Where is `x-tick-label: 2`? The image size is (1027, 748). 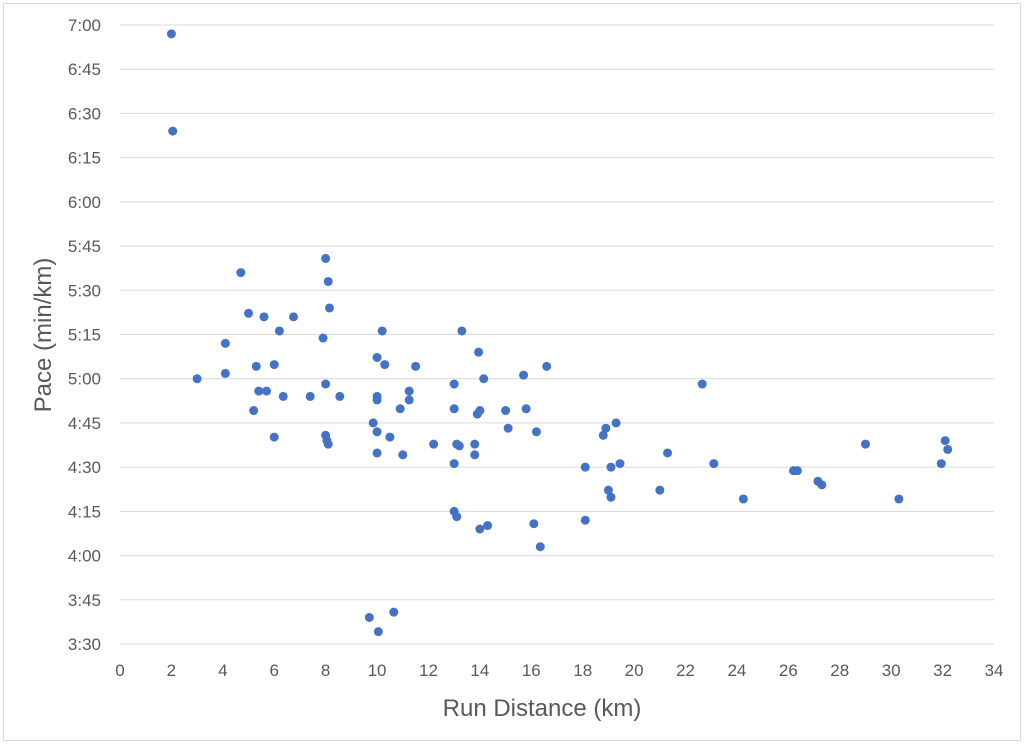 x-tick-label: 2 is located at coordinates (171, 670).